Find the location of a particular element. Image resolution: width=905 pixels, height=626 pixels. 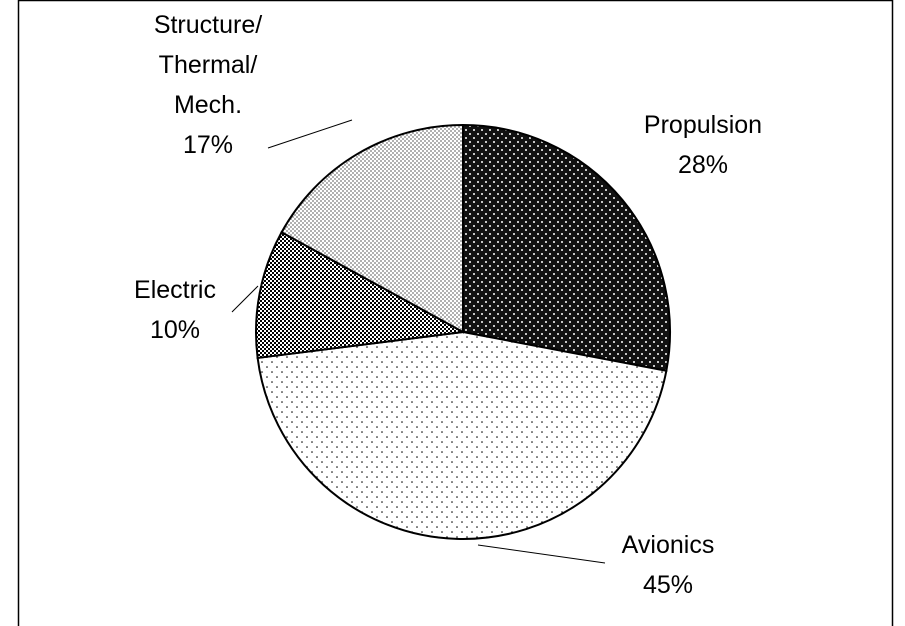

slice-label: Propulsion is located at coordinates (703, 125).